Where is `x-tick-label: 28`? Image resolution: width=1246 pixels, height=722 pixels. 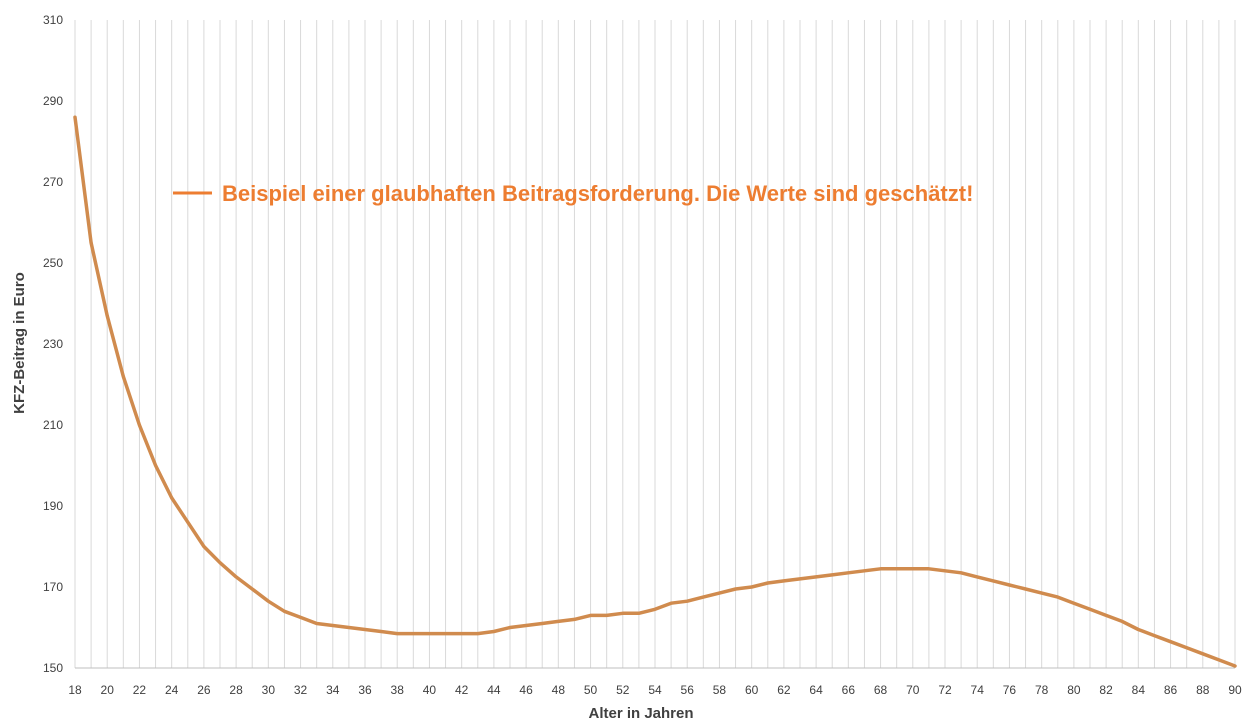
x-tick-label: 28 is located at coordinates (236, 690).